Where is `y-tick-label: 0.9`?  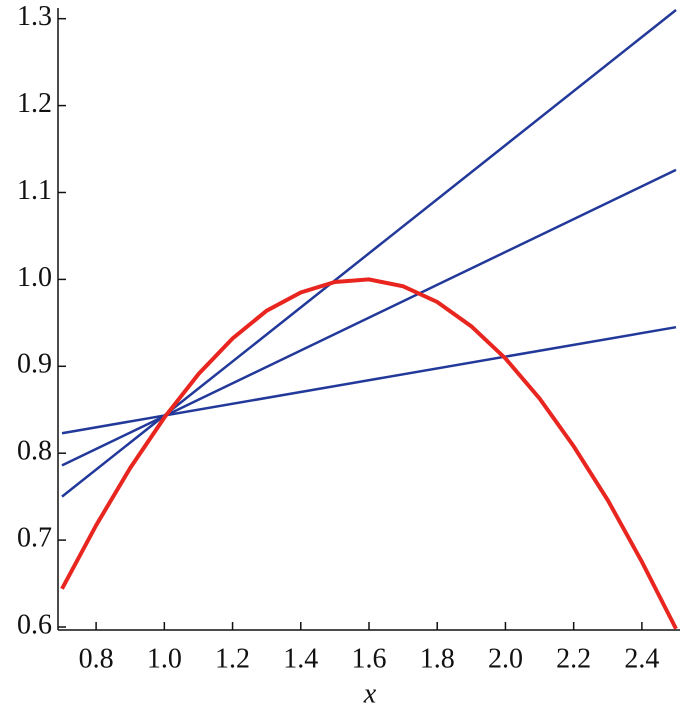 y-tick-label: 0.9 is located at coordinates (34, 364).